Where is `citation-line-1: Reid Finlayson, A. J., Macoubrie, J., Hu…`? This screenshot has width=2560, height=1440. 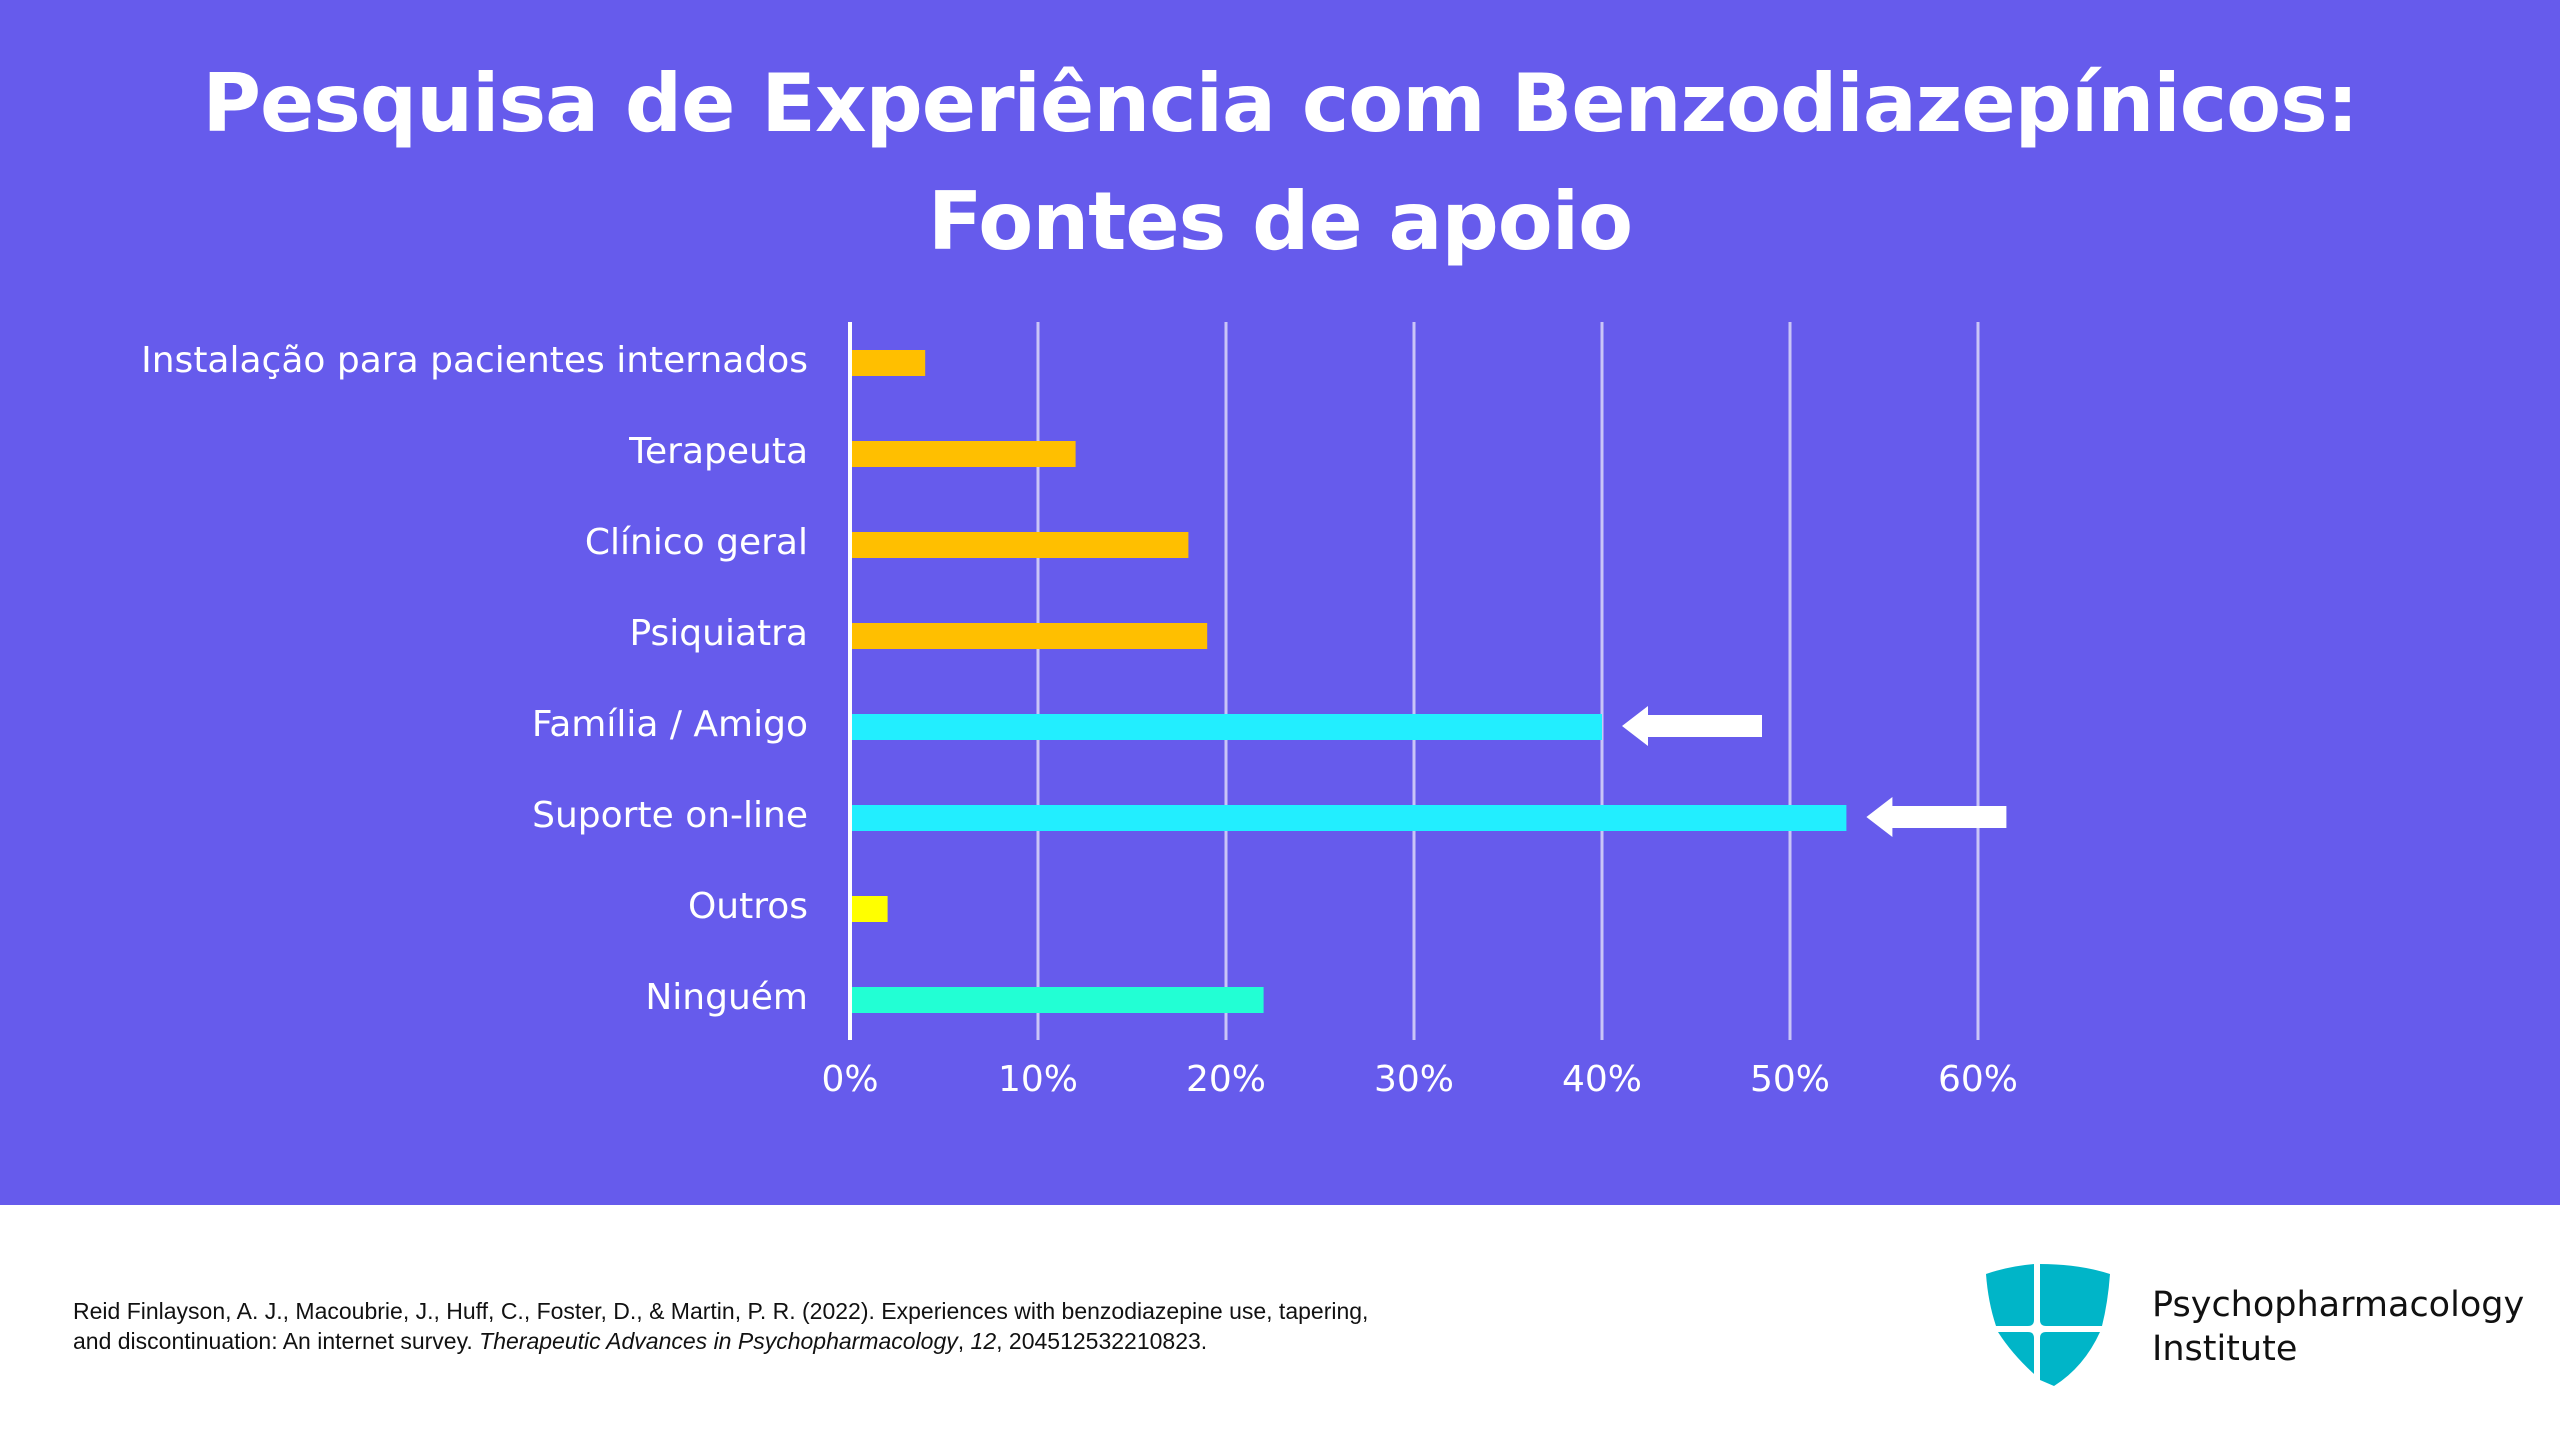
citation-line-1: Reid Finlayson, A. J., Macoubrie, J., Hu… is located at coordinates (721, 1311).